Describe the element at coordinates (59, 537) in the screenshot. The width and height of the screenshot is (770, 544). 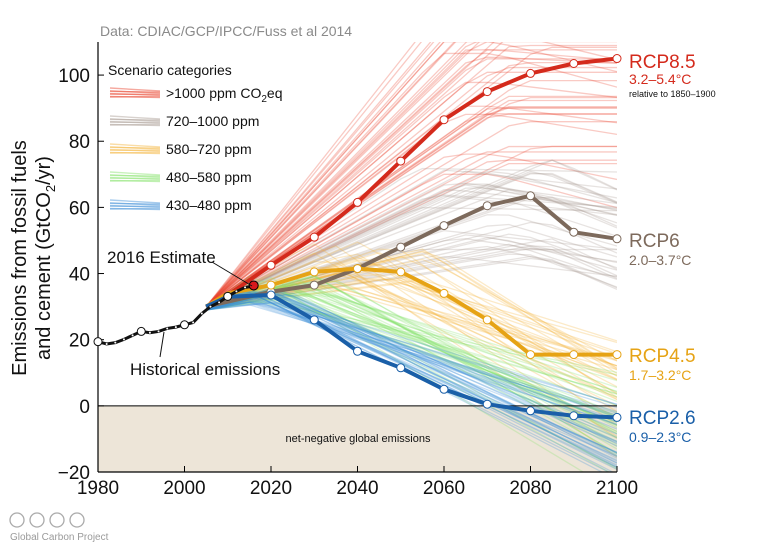
I see `credit-text: Global Carbon Project` at that location.